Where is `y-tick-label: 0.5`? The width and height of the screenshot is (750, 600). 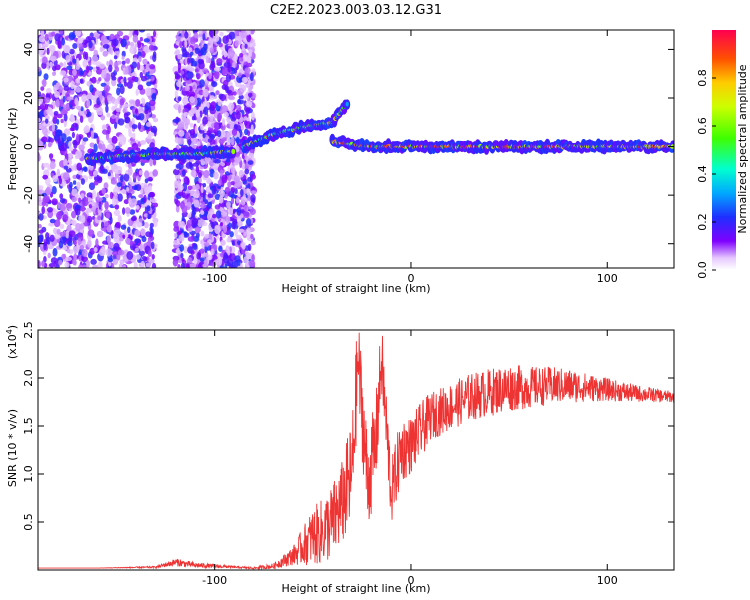 y-tick-label: 0.5 is located at coordinates (28, 522).